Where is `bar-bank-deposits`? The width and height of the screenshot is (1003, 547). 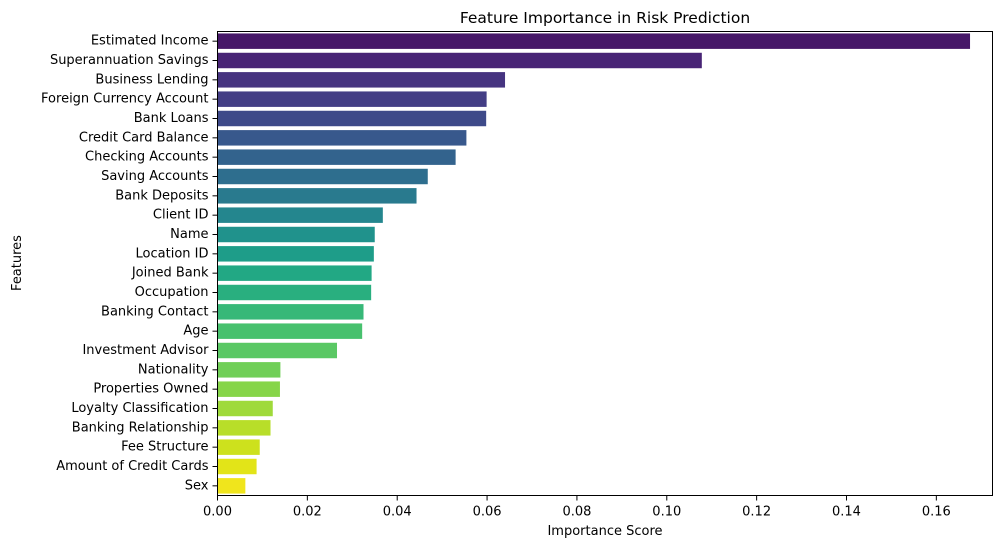 bar-bank-deposits is located at coordinates (317, 196).